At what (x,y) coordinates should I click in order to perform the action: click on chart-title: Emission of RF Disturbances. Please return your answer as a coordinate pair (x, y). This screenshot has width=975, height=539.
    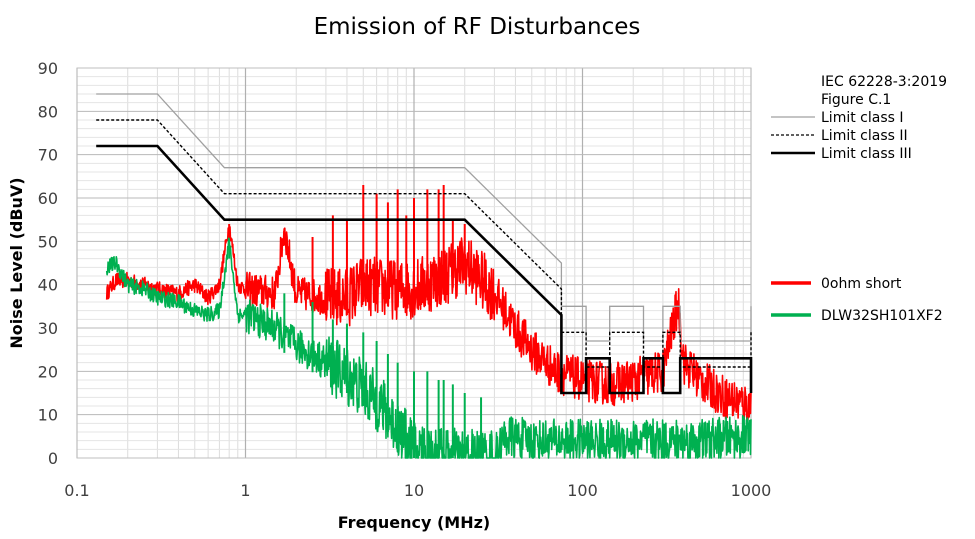
    Looking at the image, I should click on (477, 27).